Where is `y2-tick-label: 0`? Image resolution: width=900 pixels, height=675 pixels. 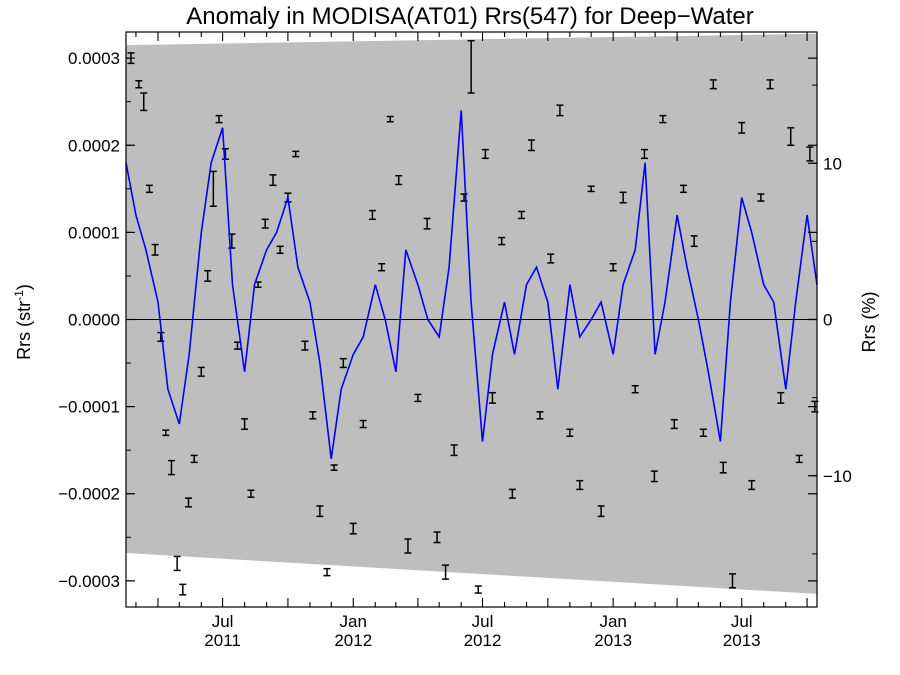
y2-tick-label: 0 is located at coordinates (827, 320).